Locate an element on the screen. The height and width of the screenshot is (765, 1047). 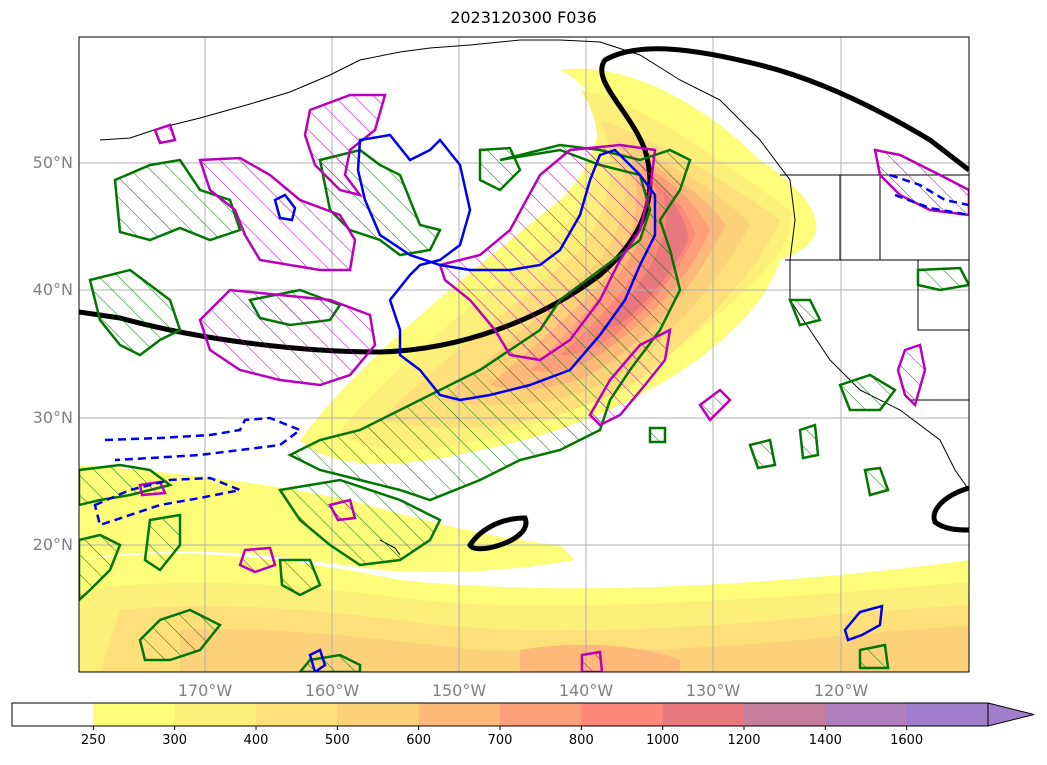
lon-label-160w: 160°W is located at coordinates (332, 690).